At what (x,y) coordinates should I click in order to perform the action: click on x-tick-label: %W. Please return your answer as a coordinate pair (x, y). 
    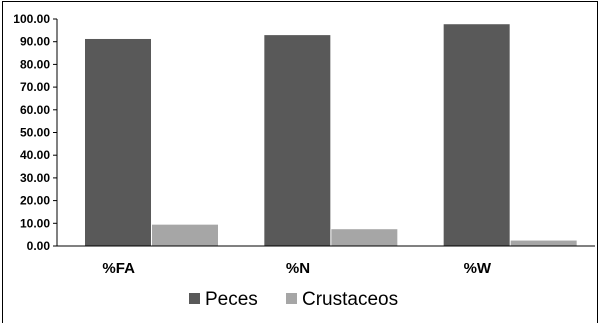
    Looking at the image, I should click on (478, 268).